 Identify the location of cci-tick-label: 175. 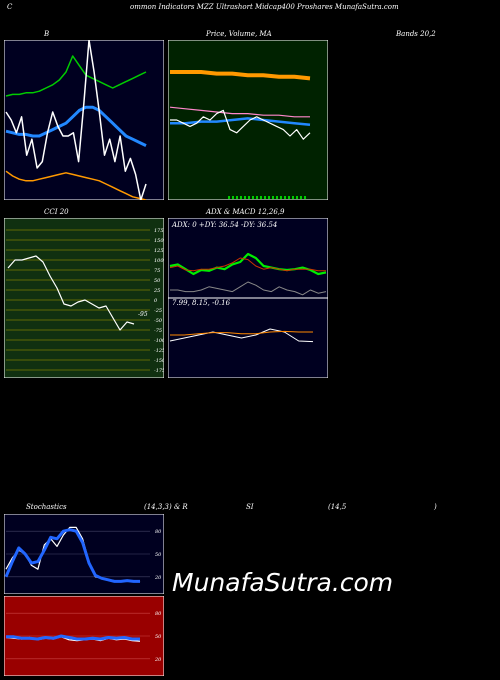
(159, 231).